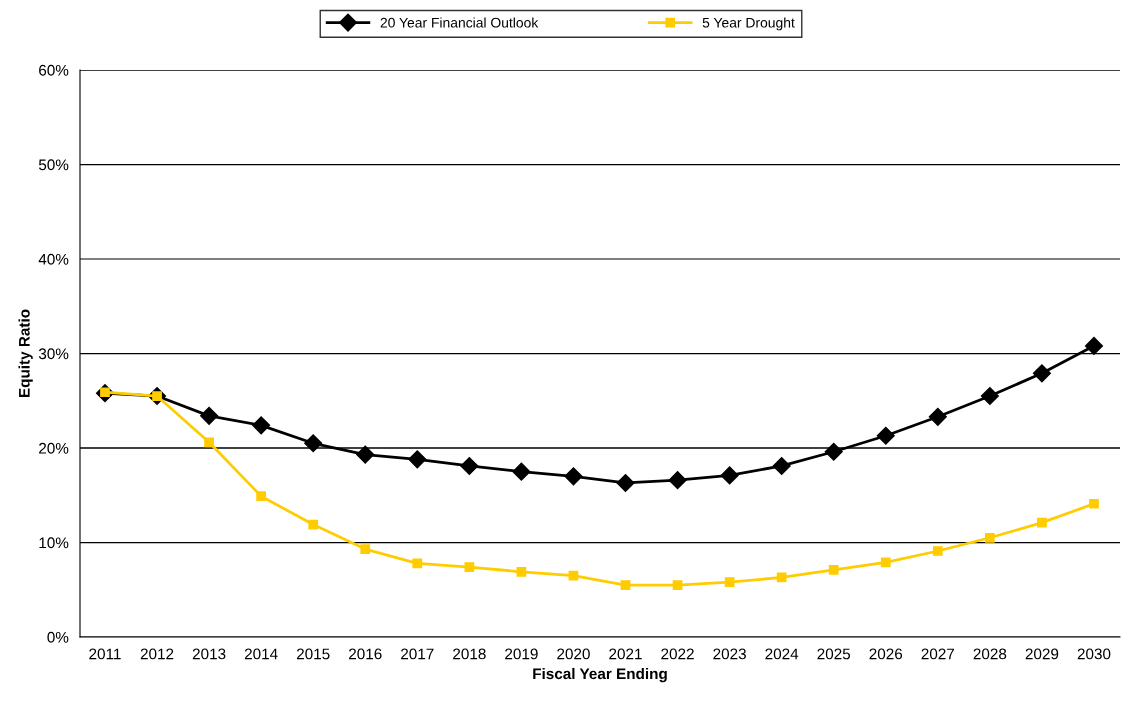 This screenshot has height=702, width=1122. I want to click on x-tick-label: 2023, so click(729, 654).